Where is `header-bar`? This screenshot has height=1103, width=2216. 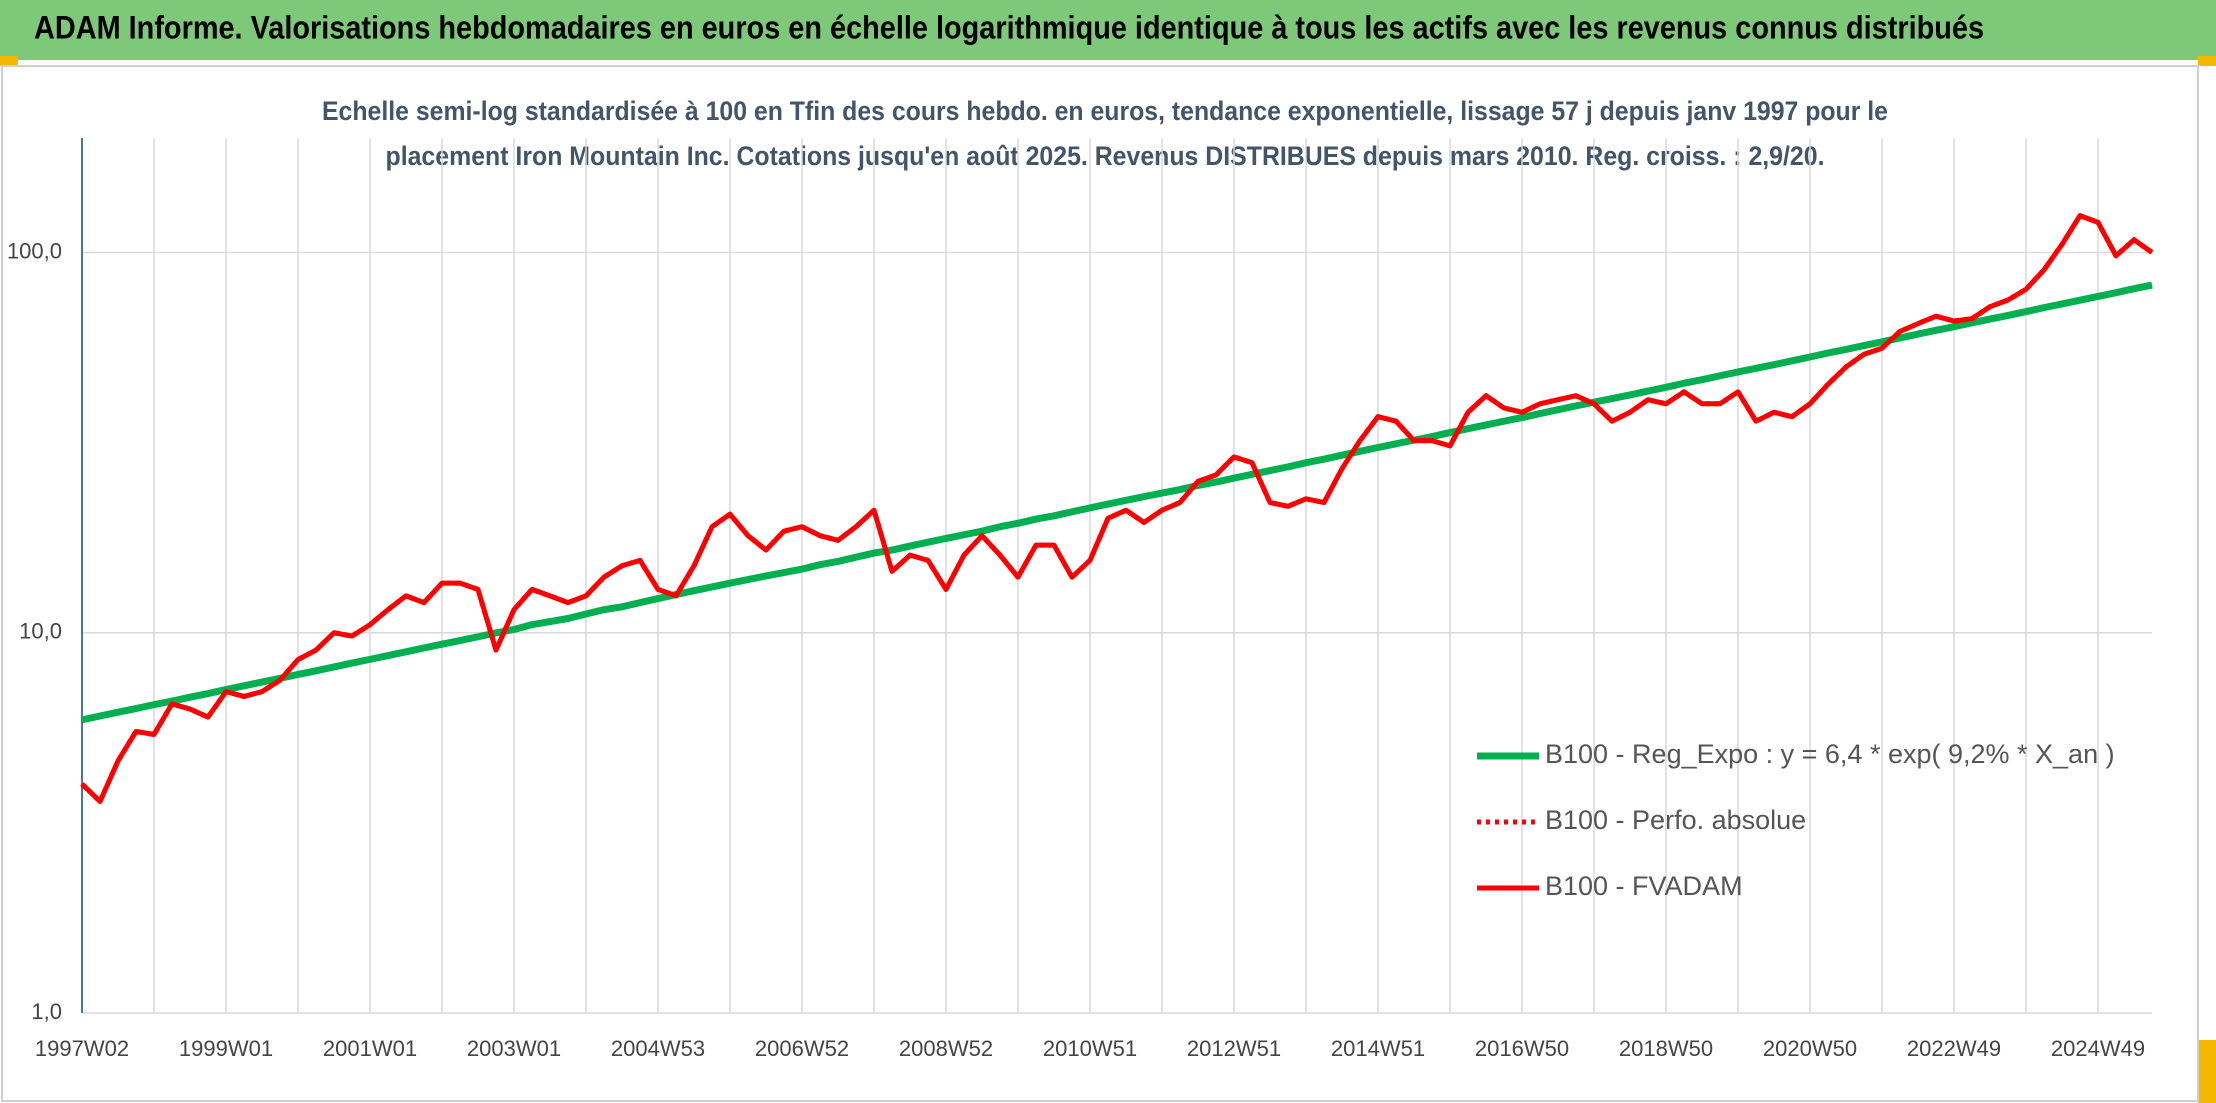 header-bar is located at coordinates (1108, 30).